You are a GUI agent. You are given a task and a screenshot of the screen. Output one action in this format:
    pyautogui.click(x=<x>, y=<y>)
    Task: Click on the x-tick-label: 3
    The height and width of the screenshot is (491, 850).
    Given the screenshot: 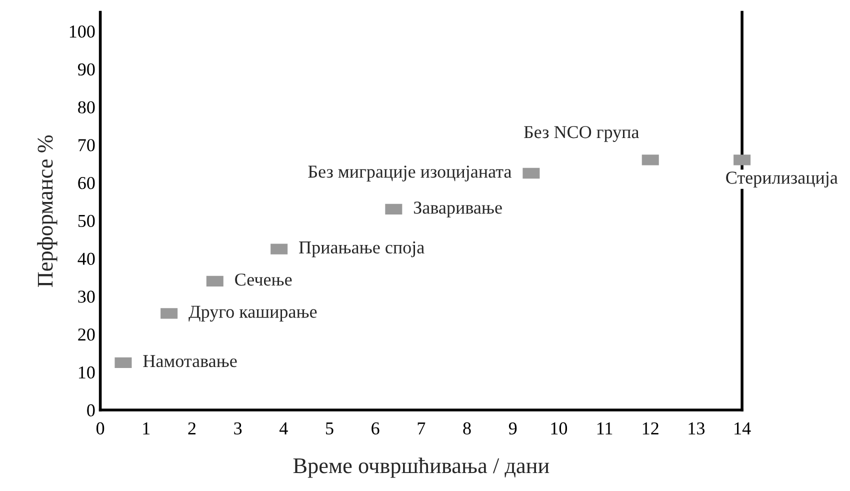 What is the action you would take?
    pyautogui.click(x=238, y=428)
    